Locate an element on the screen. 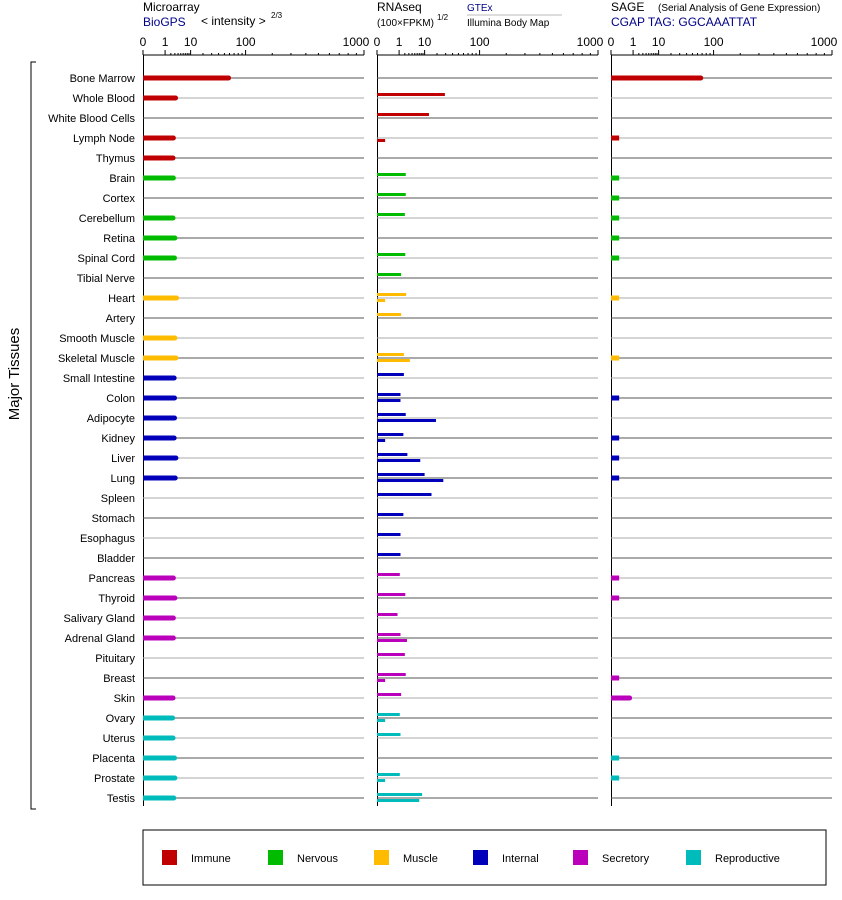 The image size is (842, 900). sage-tick-label: 0 is located at coordinates (611, 42).